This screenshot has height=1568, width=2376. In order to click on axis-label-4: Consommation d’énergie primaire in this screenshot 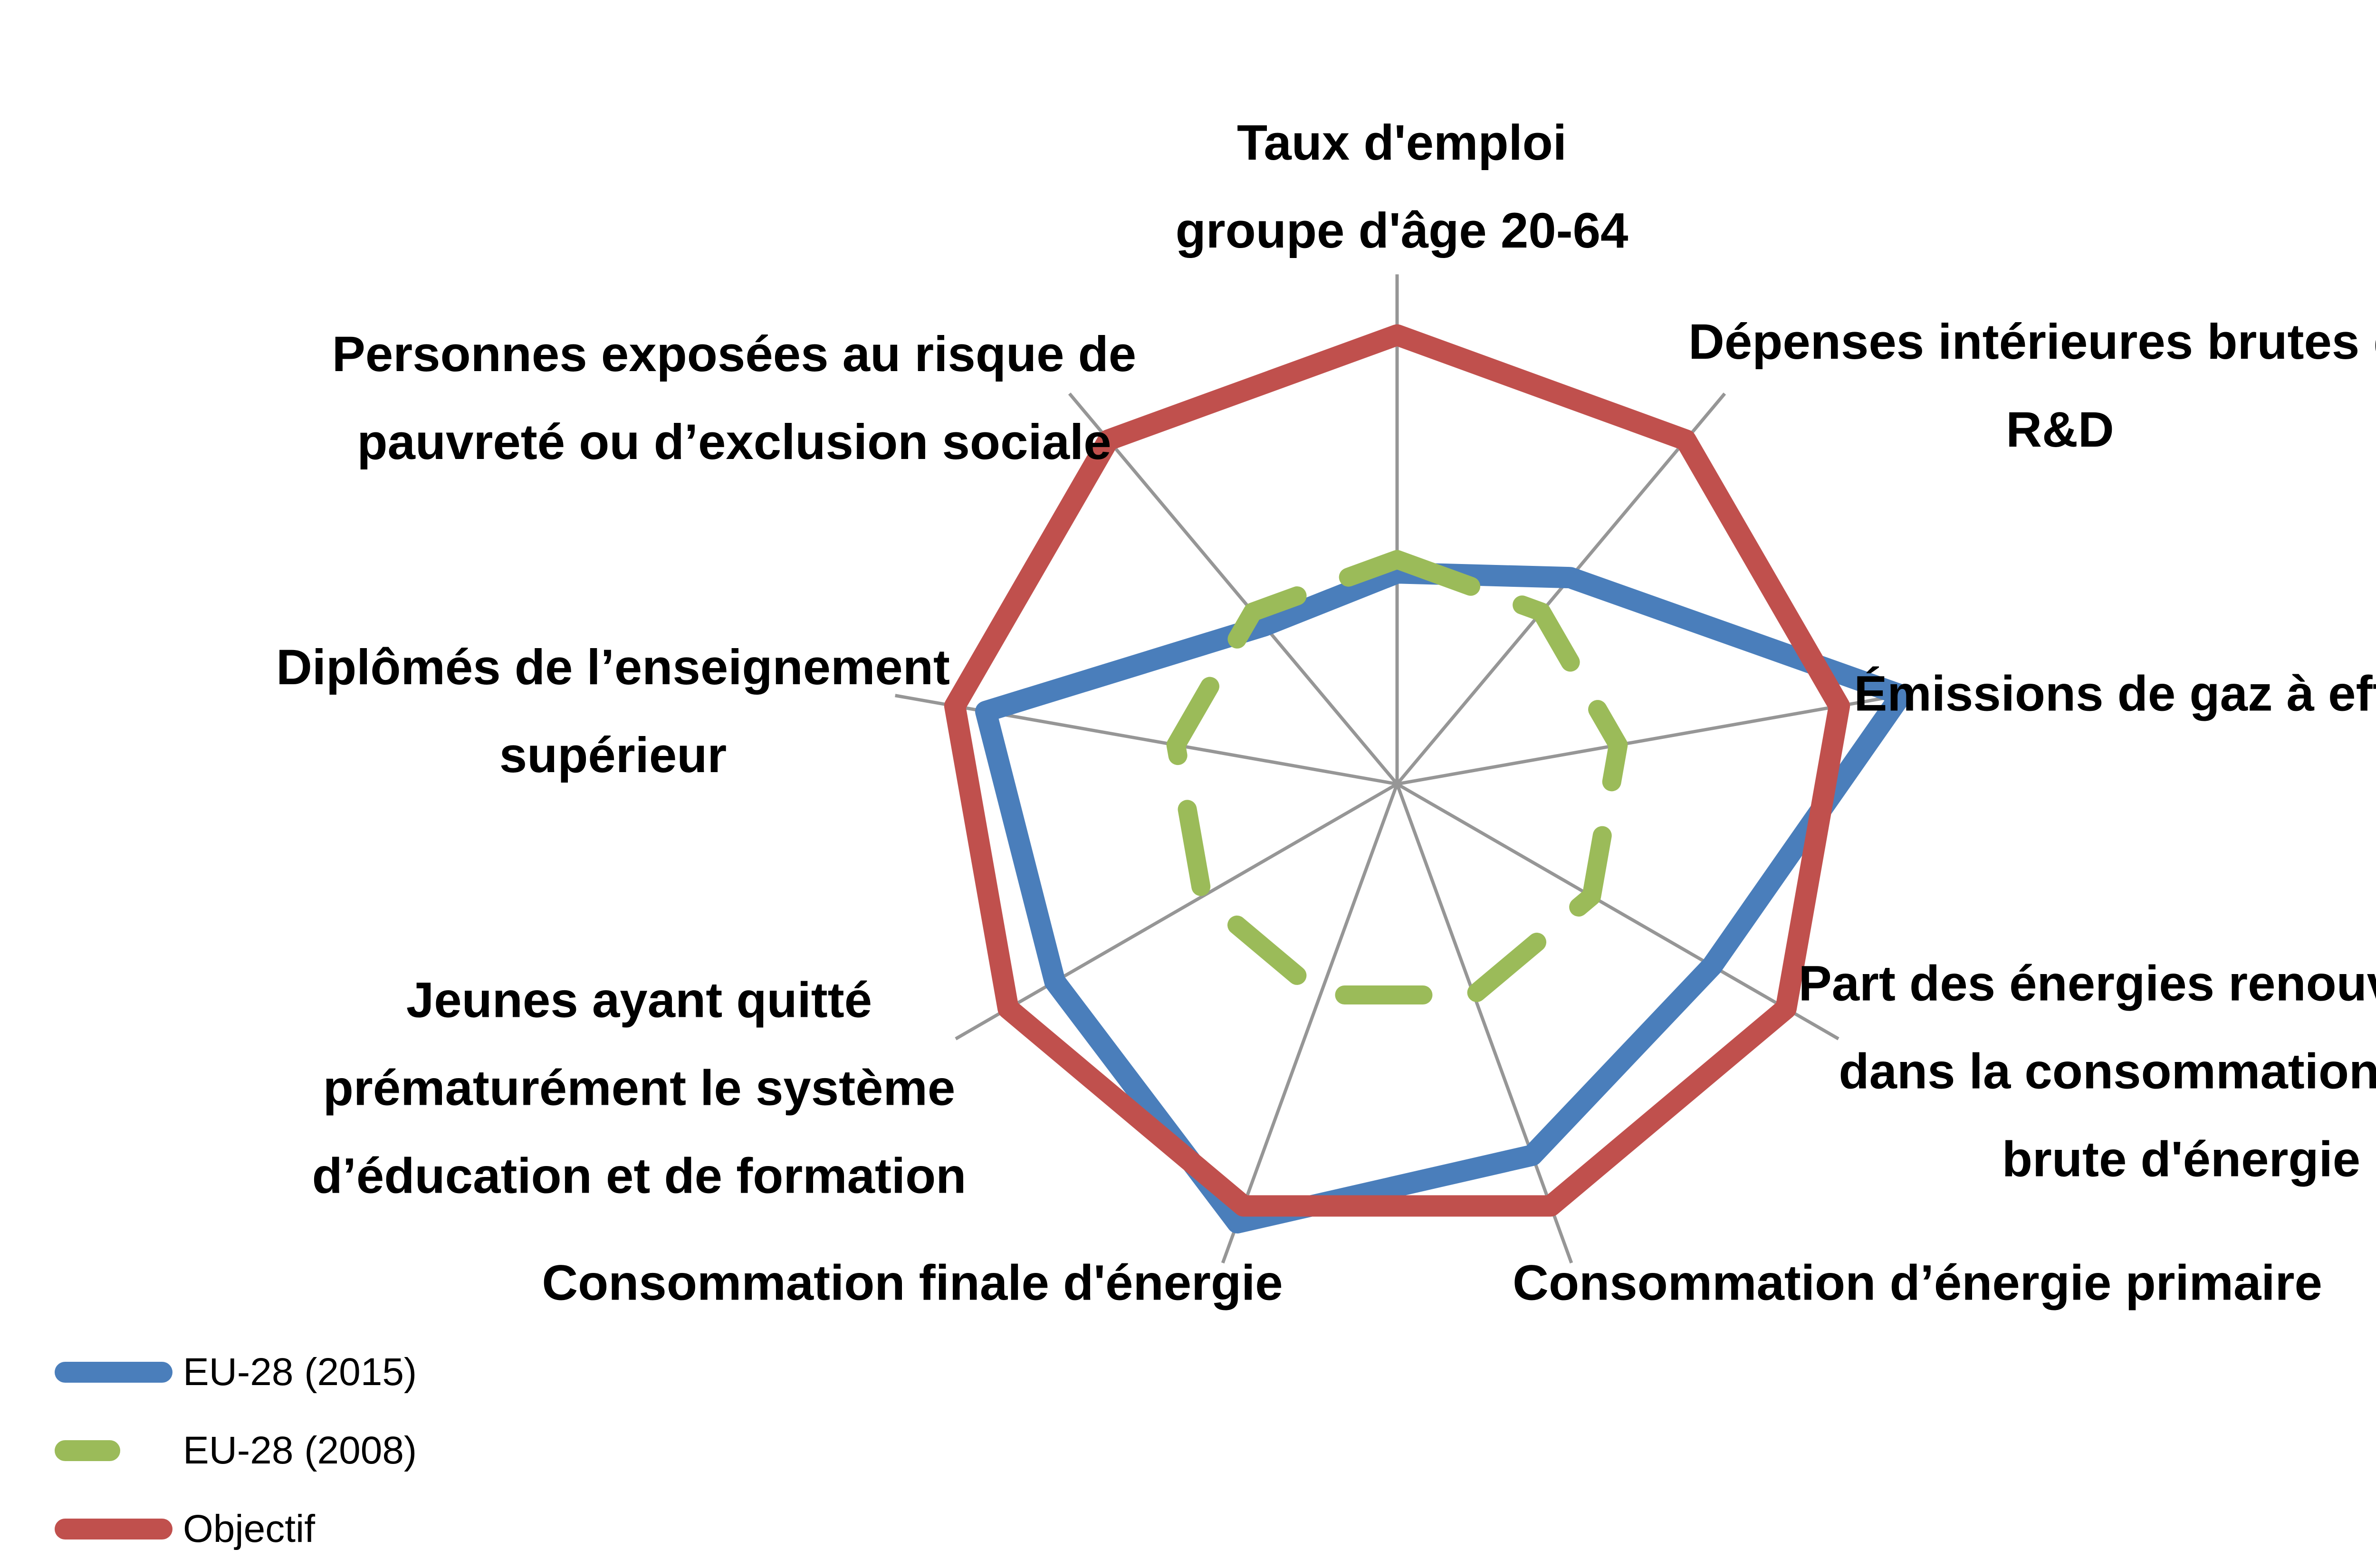, I will do `click(1917, 1283)`.